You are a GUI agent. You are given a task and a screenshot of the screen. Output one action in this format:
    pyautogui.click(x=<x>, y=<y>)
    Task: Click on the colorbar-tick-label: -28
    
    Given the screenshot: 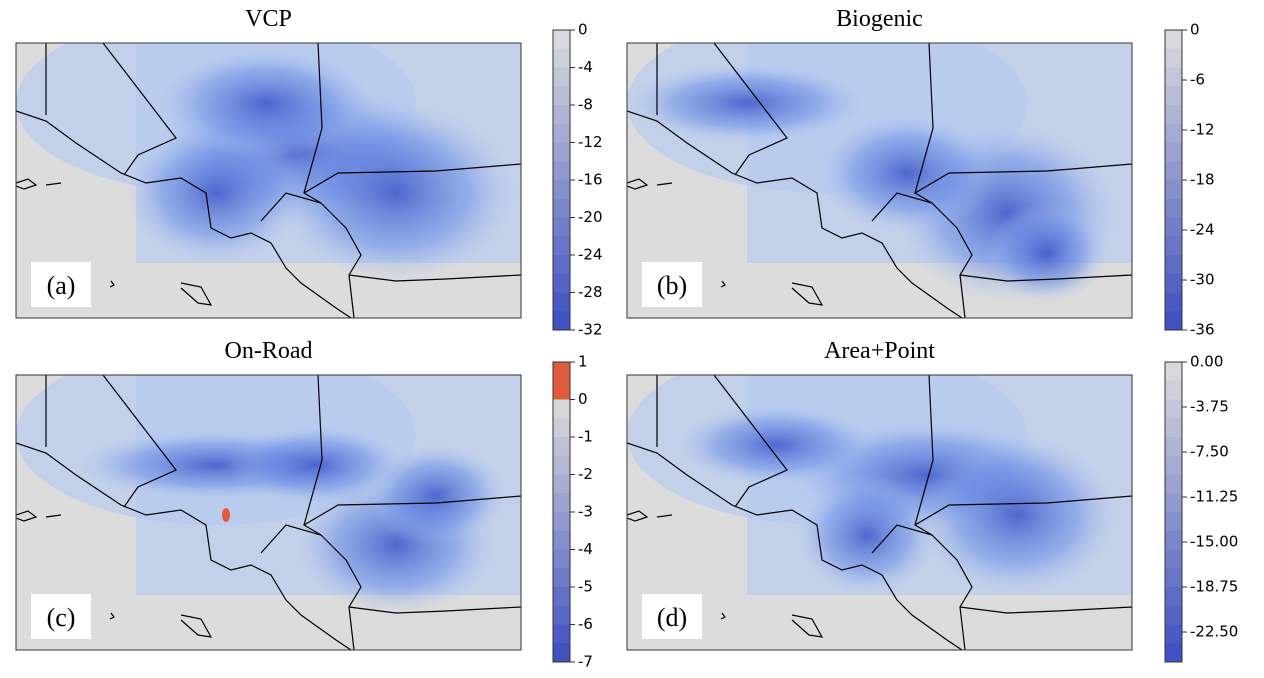 What is the action you would take?
    pyautogui.click(x=590, y=292)
    